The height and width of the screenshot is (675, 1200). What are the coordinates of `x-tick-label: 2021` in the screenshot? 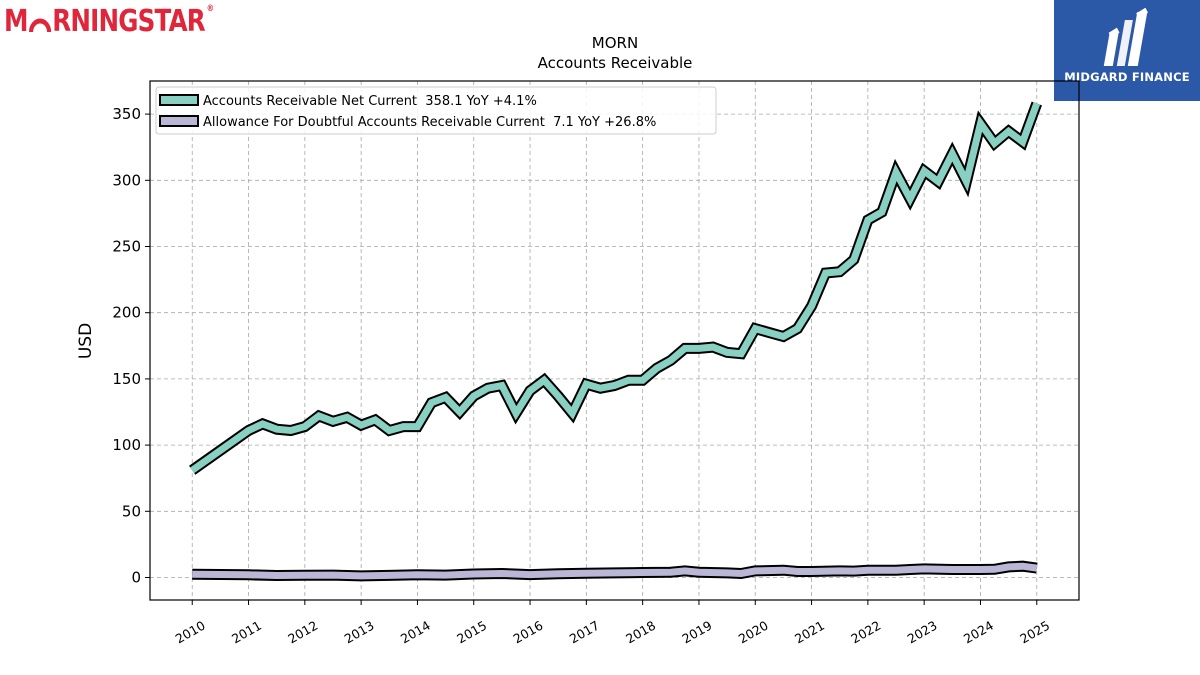 It's located at (809, 632).